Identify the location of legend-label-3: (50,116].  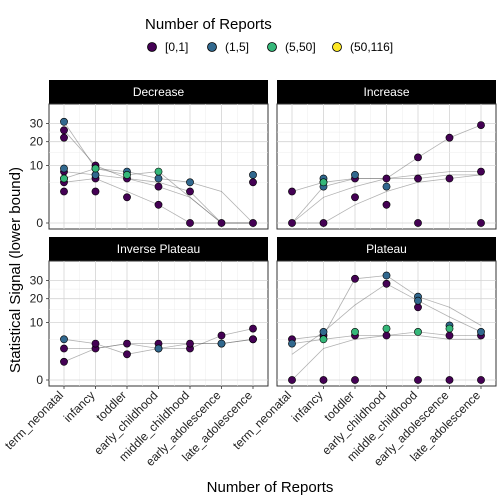
(371, 47).